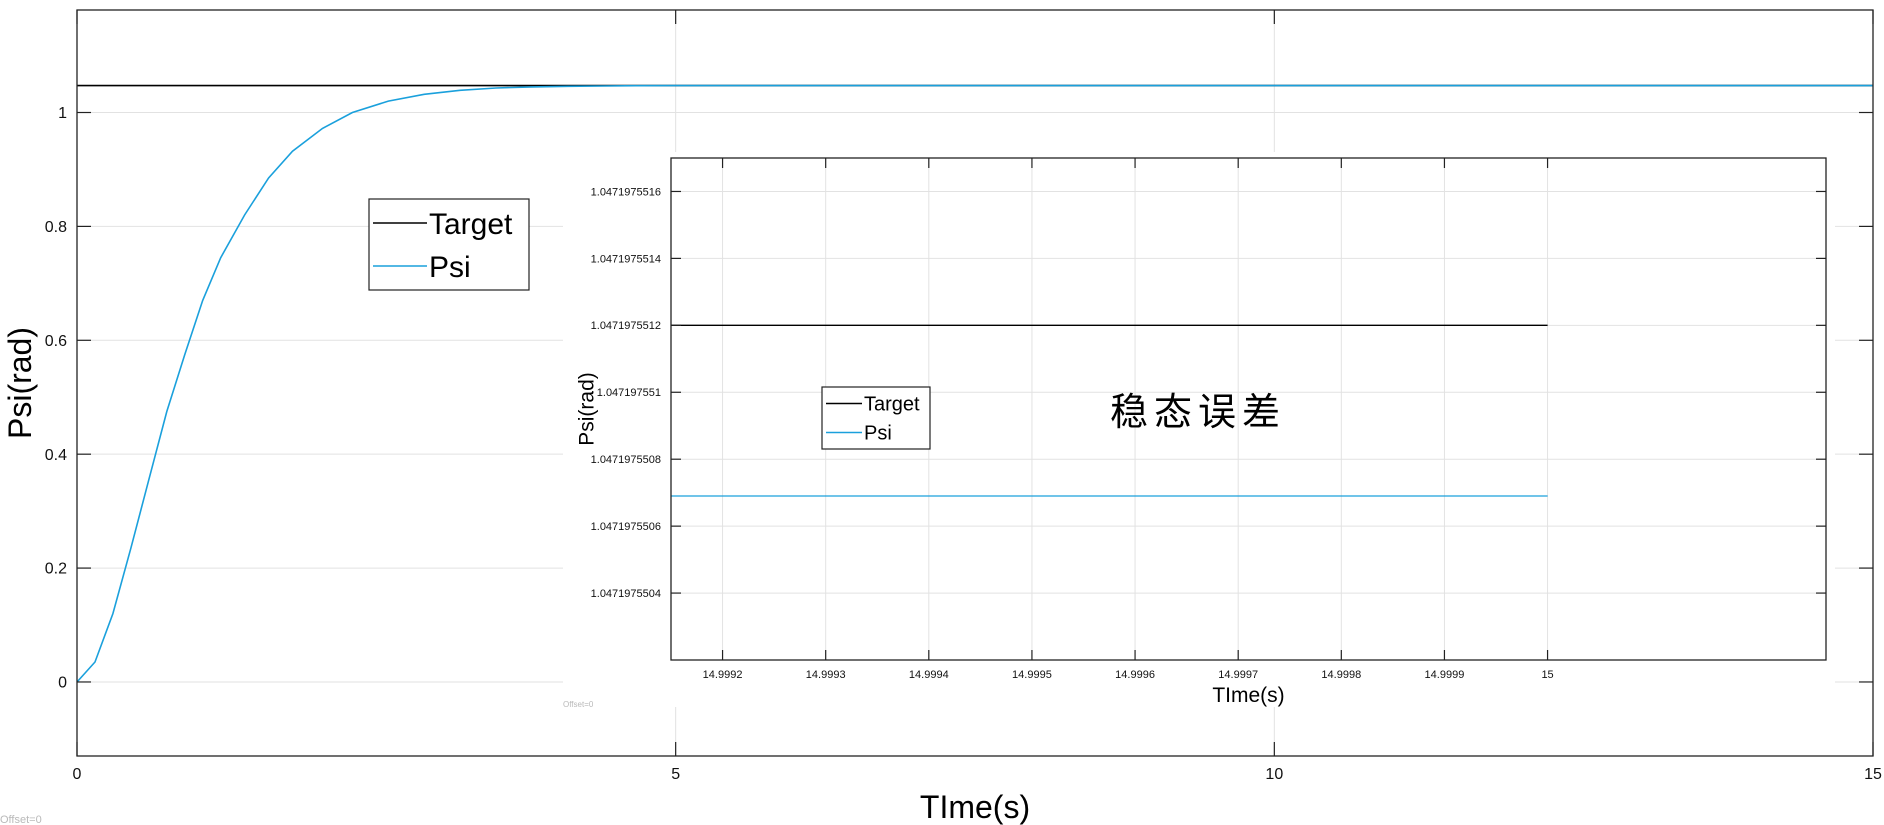 The width and height of the screenshot is (1884, 825). What do you see at coordinates (929, 675) in the screenshot?
I see `inset-x-tick-label: 14.9994` at bounding box center [929, 675].